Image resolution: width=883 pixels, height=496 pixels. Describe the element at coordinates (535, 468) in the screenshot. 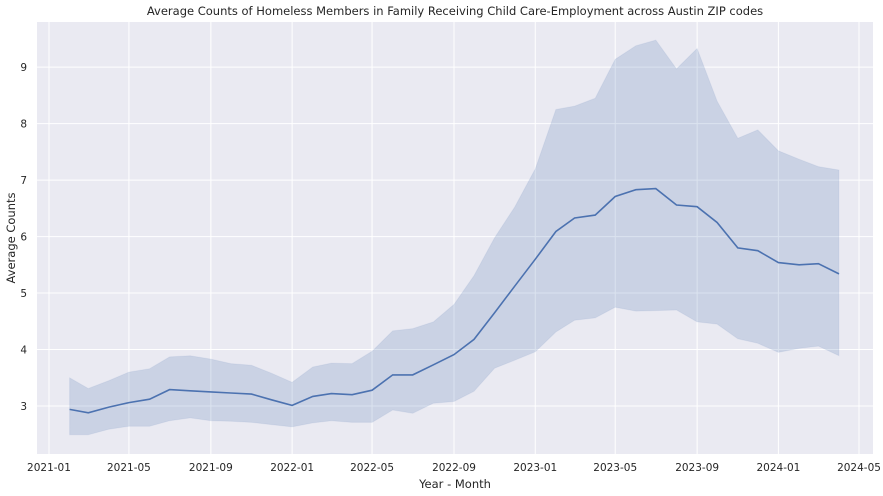

I see `x-tick-label: 2023-01` at that location.